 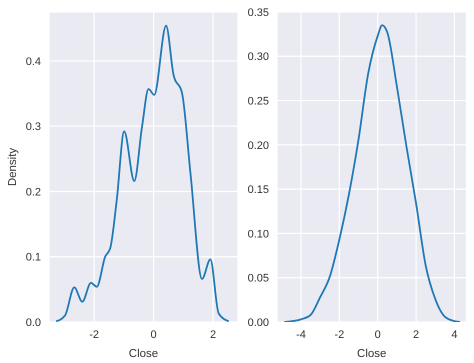 What do you see at coordinates (258, 234) in the screenshot?
I see `y-tick-label: 0.10` at bounding box center [258, 234].